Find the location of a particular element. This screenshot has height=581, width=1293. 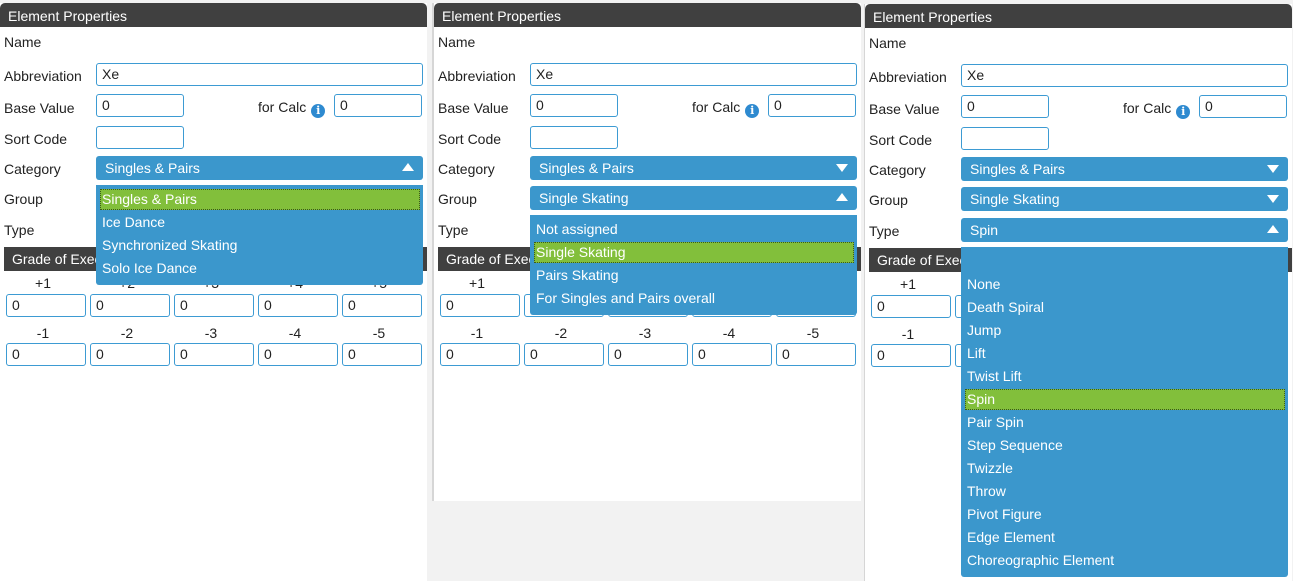

dropdown-option: Lift is located at coordinates (976, 353).